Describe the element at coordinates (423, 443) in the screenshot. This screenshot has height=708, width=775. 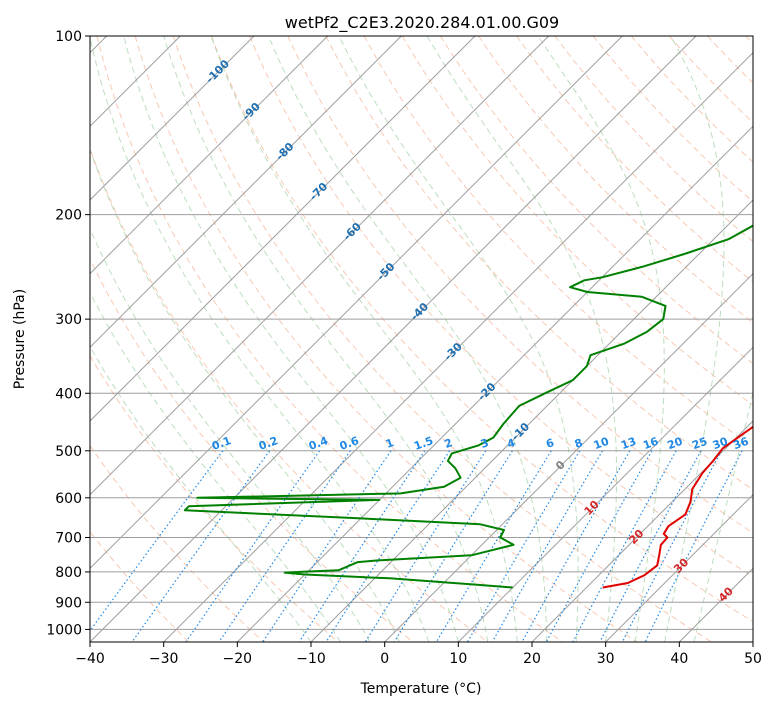
I see `mixing-ratio-label: 1.5` at that location.